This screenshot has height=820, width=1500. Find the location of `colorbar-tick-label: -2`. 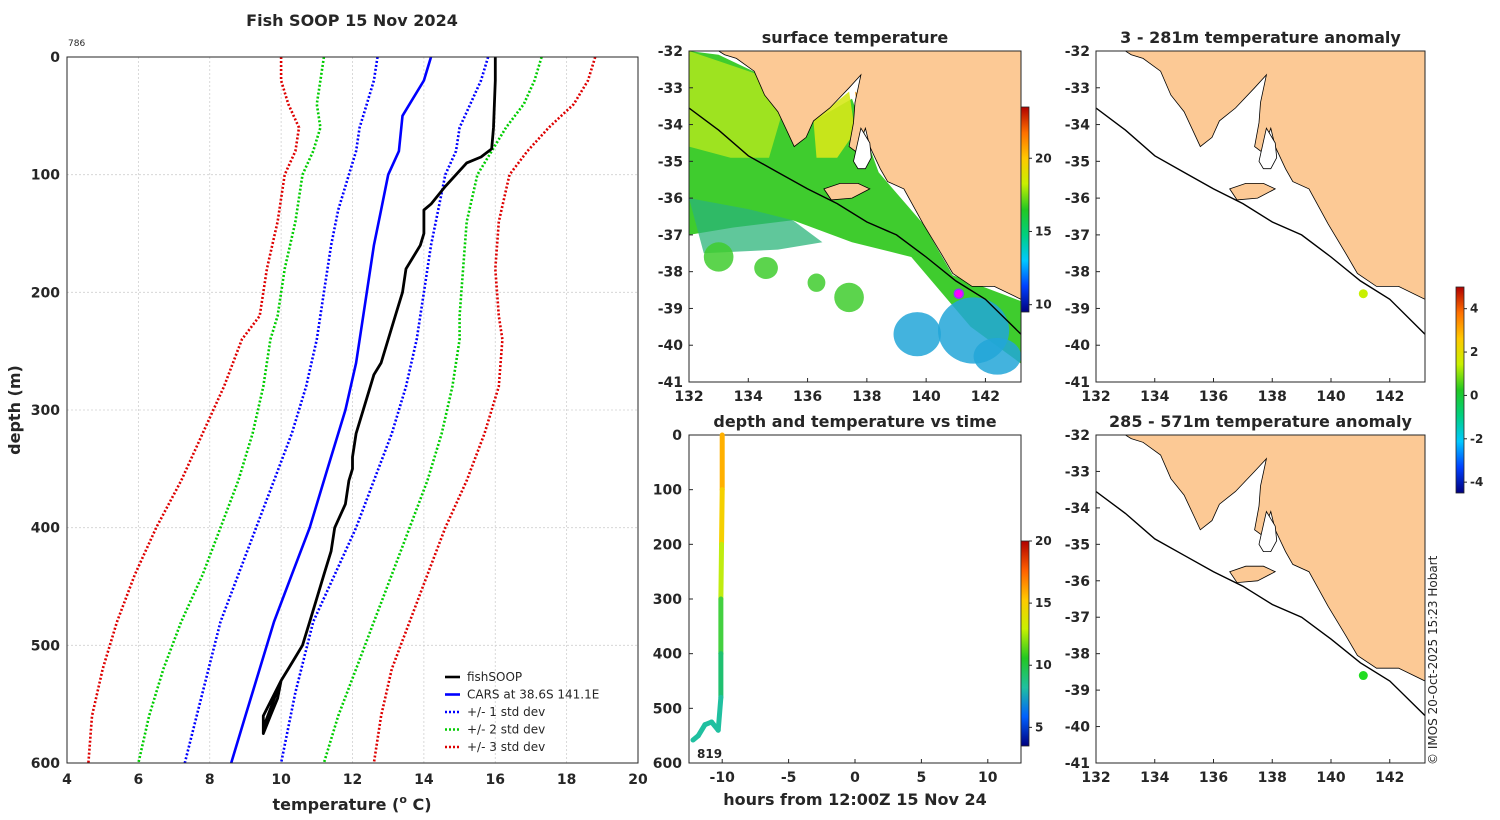

colorbar-tick-label: -2 is located at coordinates (1476, 439).